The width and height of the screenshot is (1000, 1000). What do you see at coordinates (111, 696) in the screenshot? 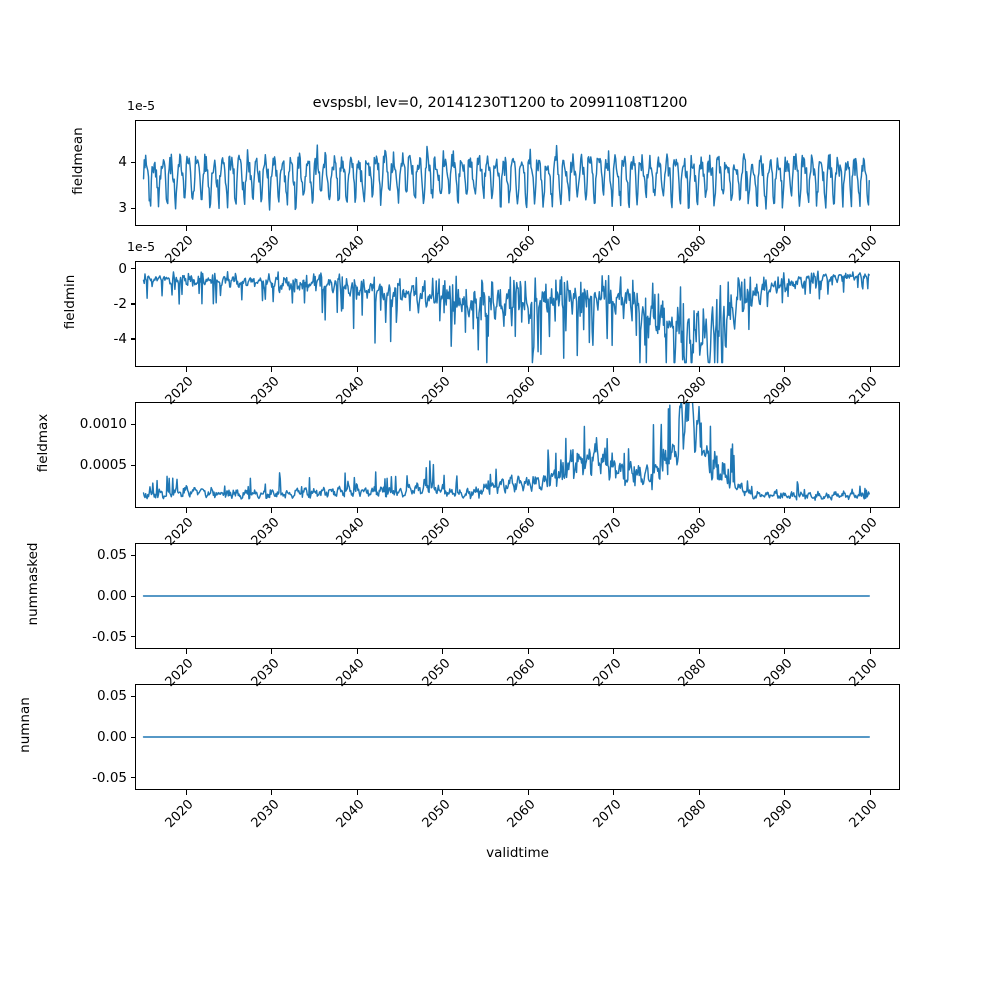
I see `ytick-label-numnan-0: 0.05` at bounding box center [111, 696].